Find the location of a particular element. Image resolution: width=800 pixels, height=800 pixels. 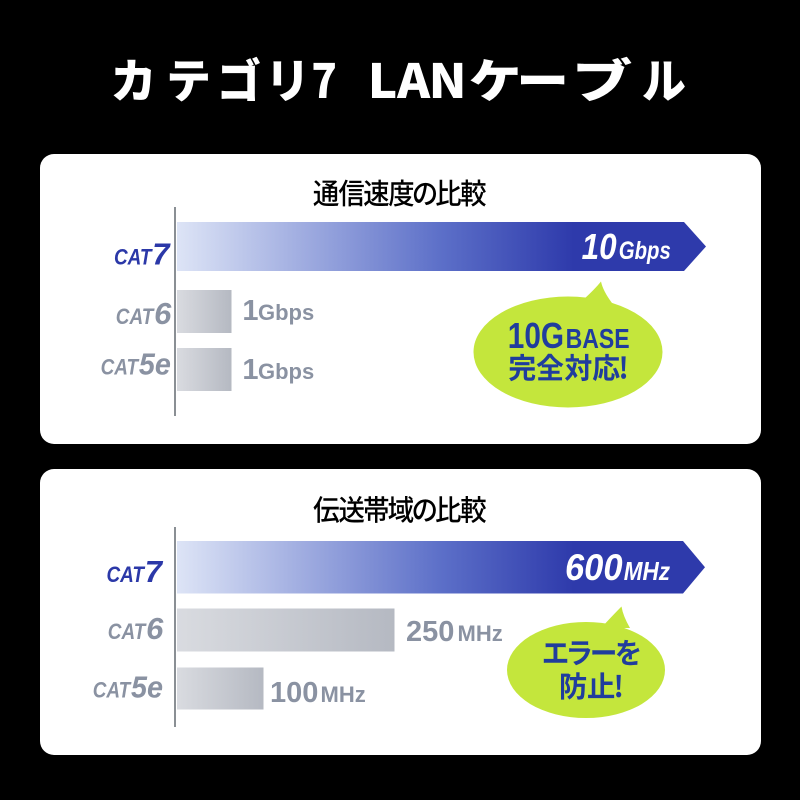

svg-text: 10G is located at coordinates (536, 335).